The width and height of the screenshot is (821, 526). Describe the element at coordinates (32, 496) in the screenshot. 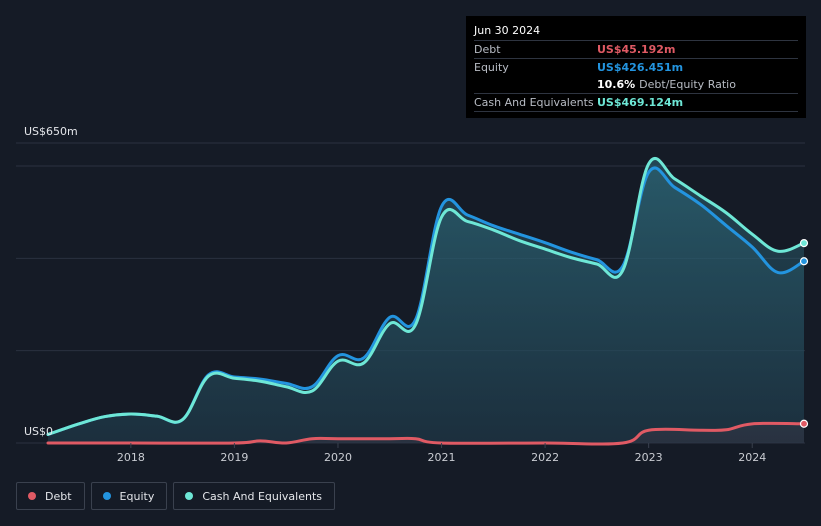

I see `debt-dot-icon` at that location.